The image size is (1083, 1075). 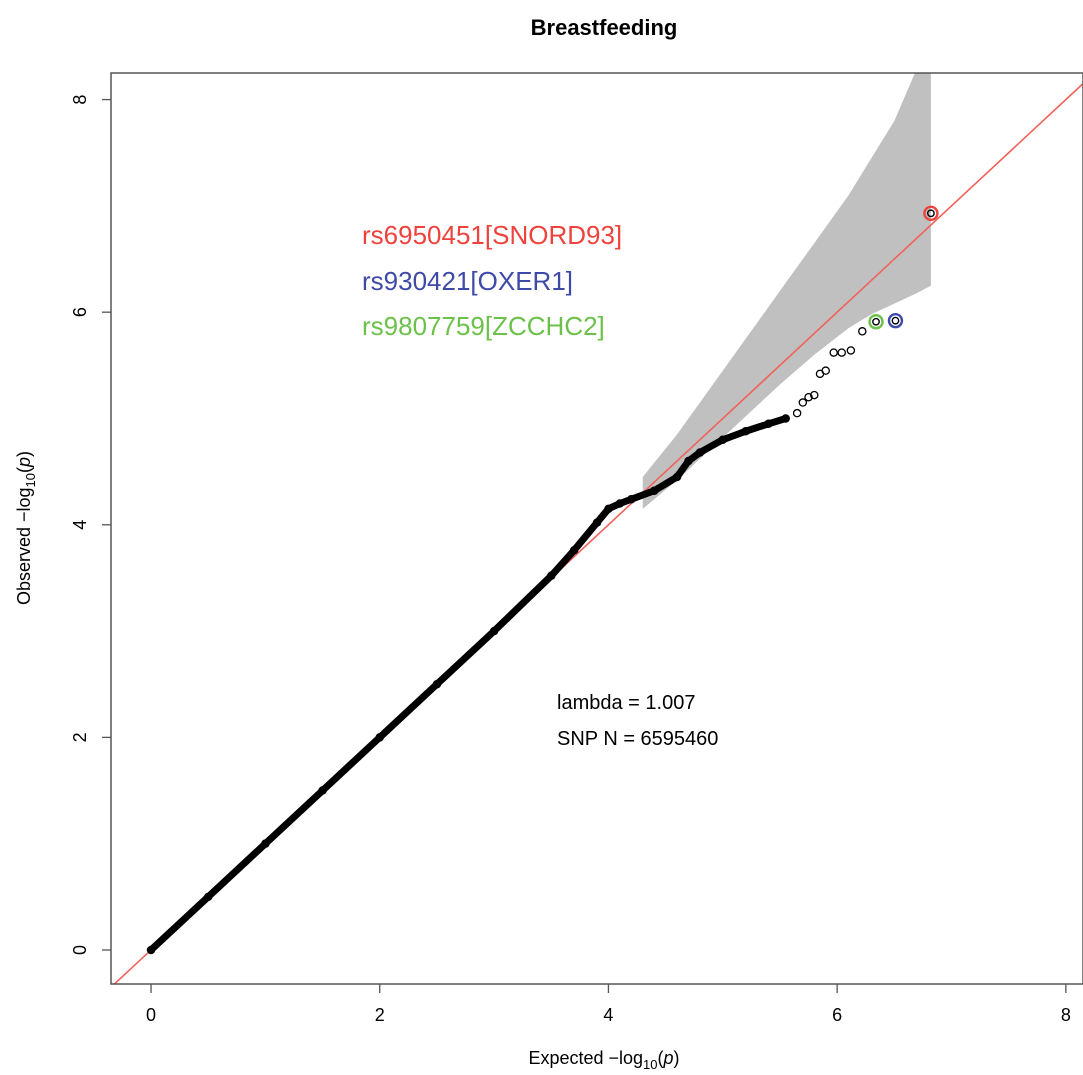 I want to click on legend-item-oxer1: rs930421[OXER1], so click(x=467, y=281).